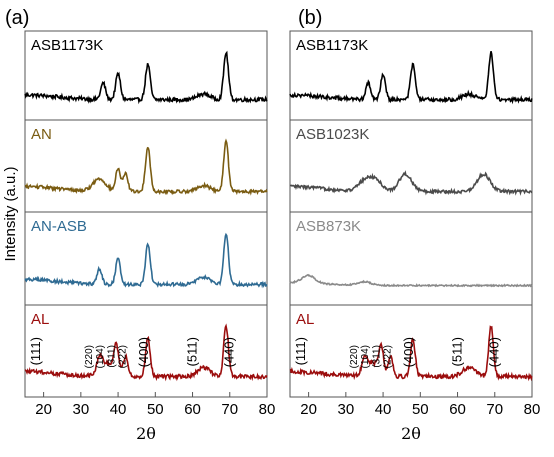 This screenshot has width=554, height=457. What do you see at coordinates (411, 157) in the screenshot?
I see `subplot-asb1023k: ASB1023K` at bounding box center [411, 157].